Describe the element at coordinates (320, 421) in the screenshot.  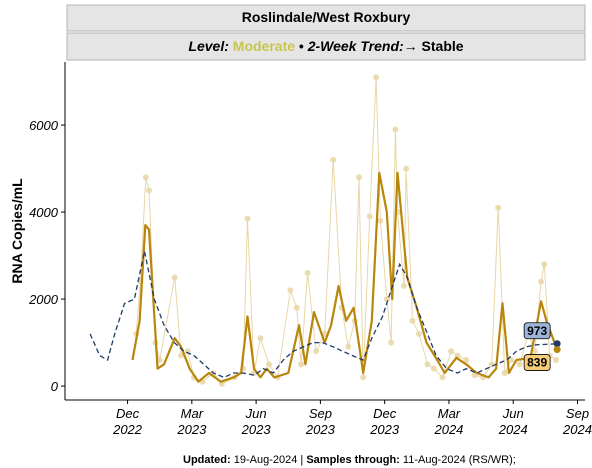
I see `x-tick-label: Sep 2023` at that location.